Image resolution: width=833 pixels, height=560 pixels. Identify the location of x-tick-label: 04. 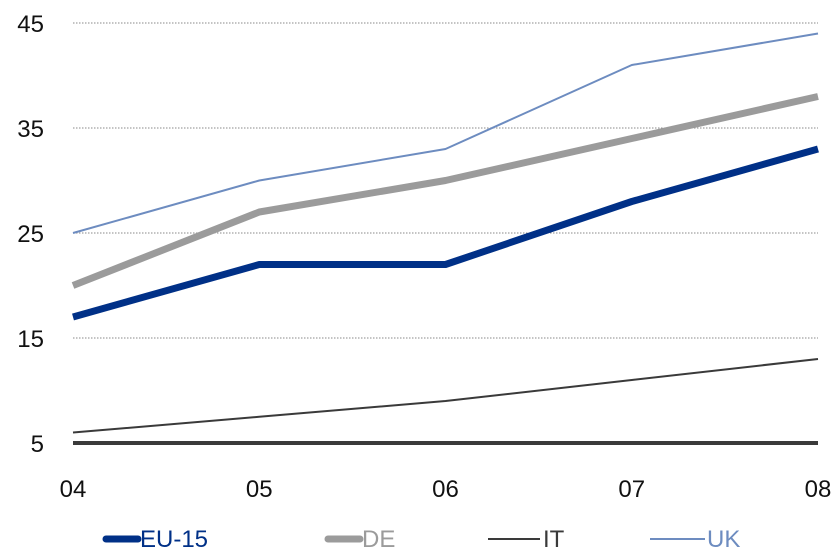
(73, 489).